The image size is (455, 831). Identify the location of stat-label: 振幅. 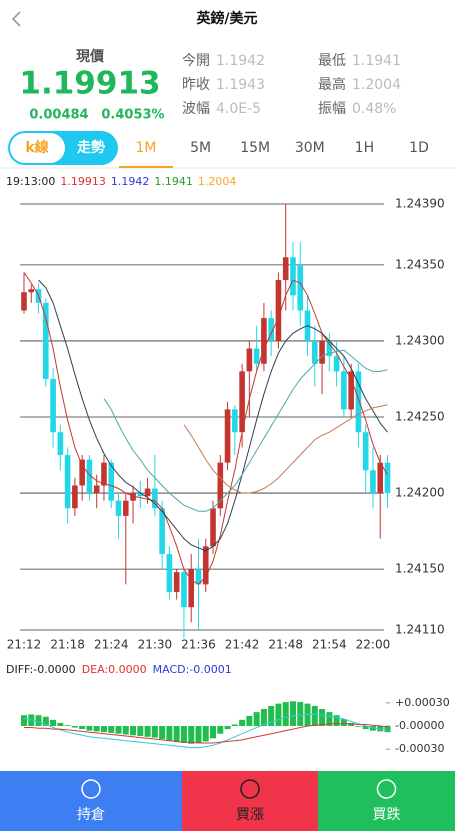
(332, 109).